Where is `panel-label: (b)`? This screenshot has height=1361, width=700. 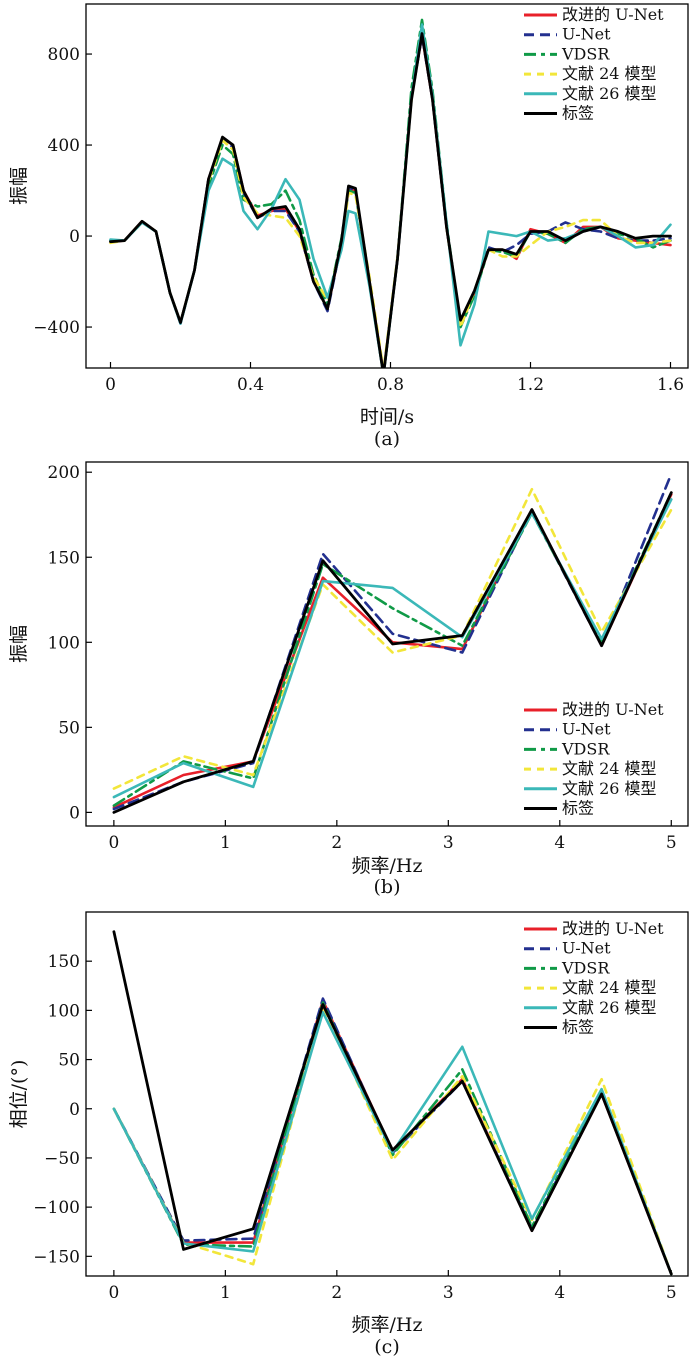 panel-label: (b) is located at coordinates (387, 887).